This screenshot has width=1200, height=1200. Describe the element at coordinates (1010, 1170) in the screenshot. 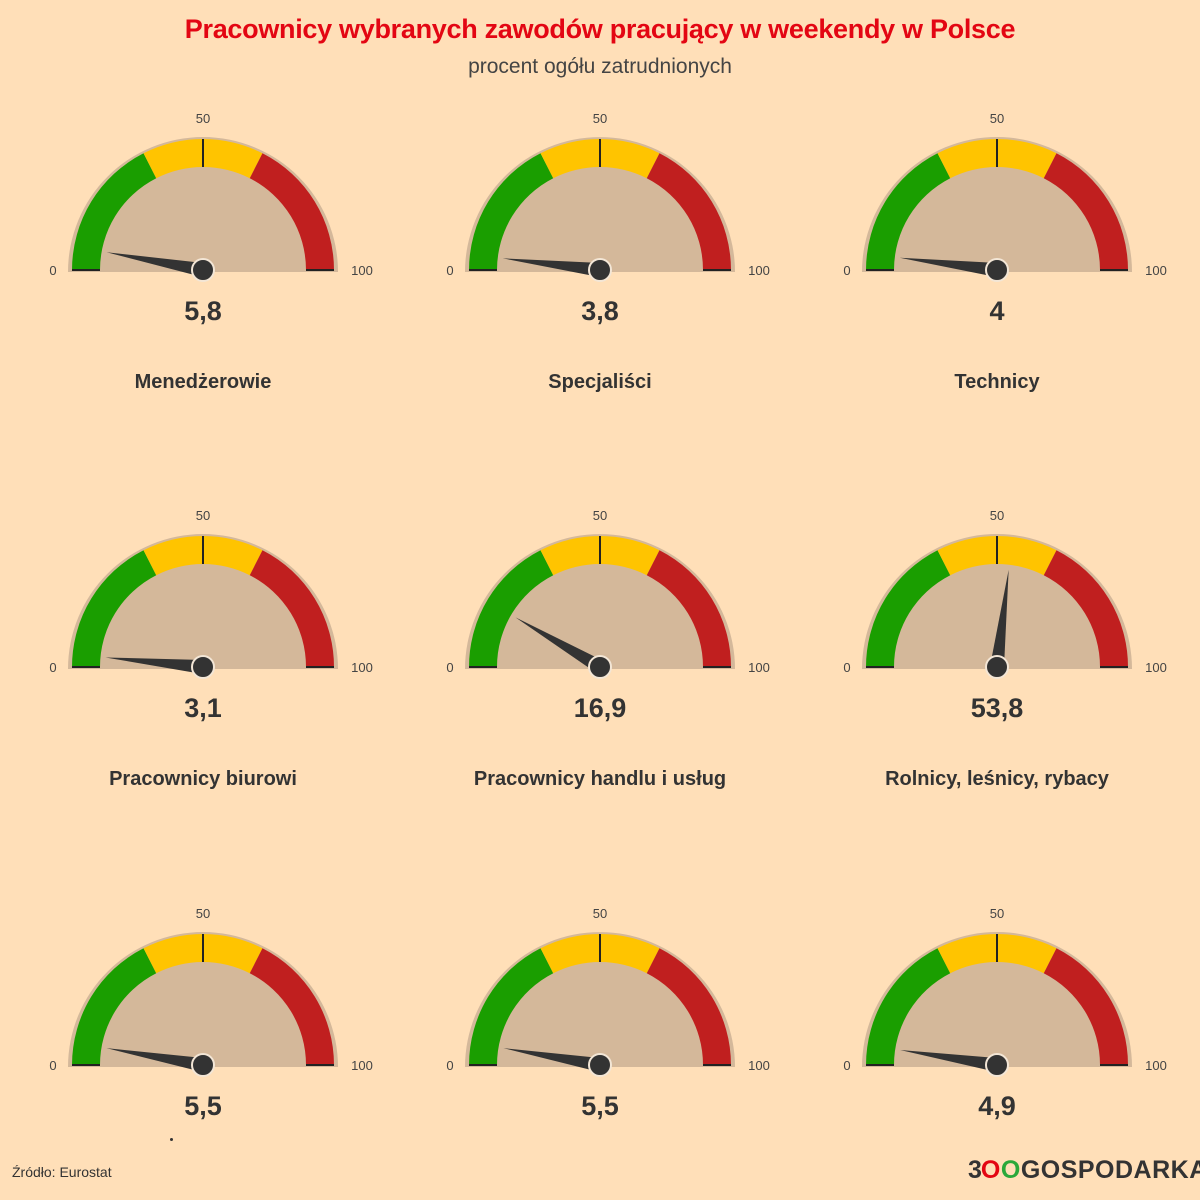

I see `logo-o-green: O` at that location.